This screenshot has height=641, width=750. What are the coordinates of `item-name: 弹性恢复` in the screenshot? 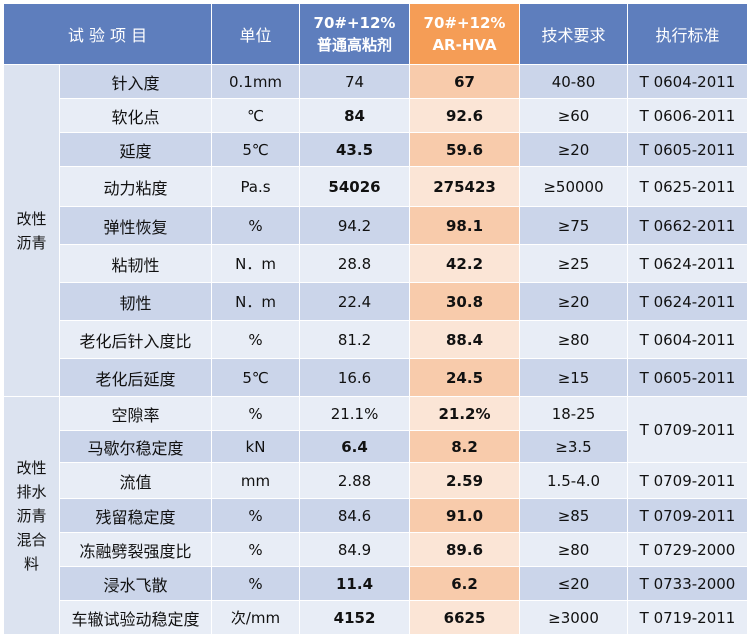 It's located at (135, 225).